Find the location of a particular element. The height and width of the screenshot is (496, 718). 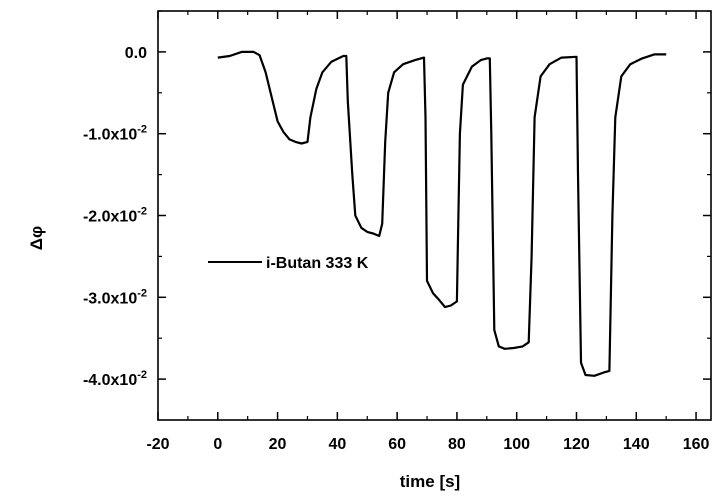

y-tick-base: -4.0x10 is located at coordinates (110, 380).